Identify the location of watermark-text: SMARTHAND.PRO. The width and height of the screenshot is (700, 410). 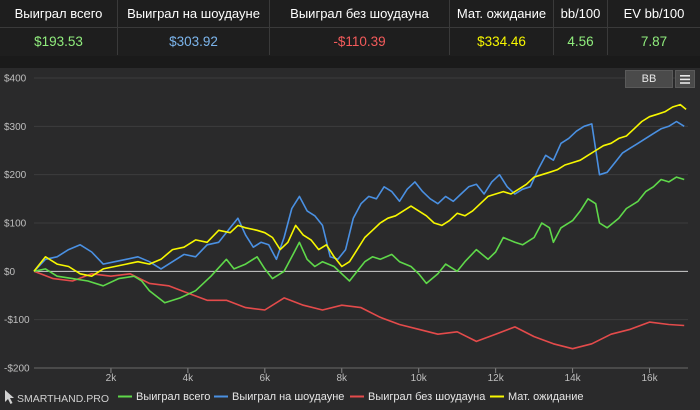
(63, 399).